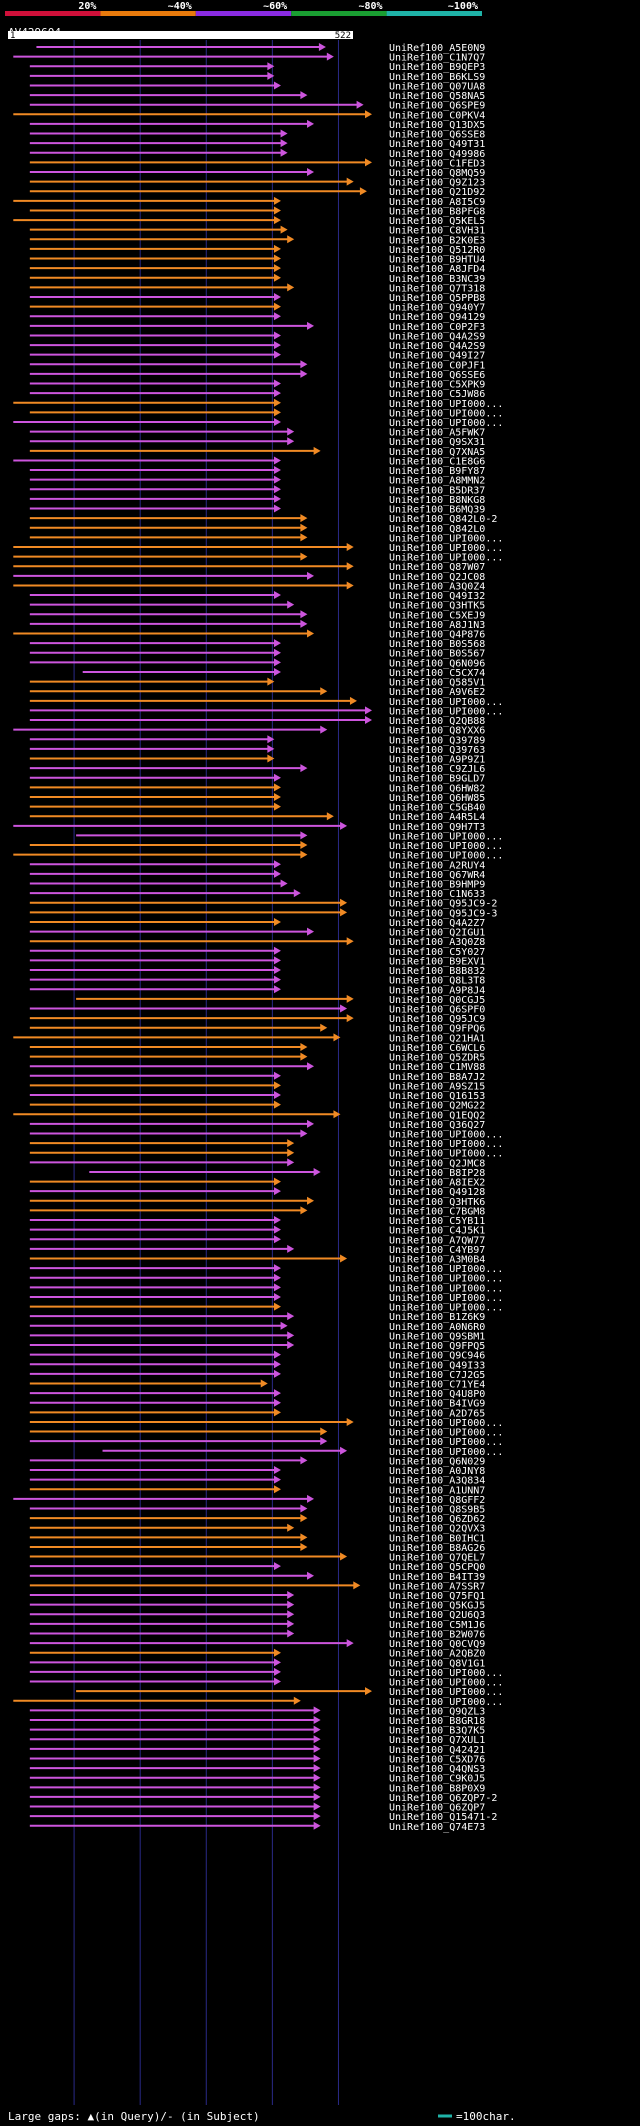  I want to click on hit-label: UniRef100_C4YB97, so click(437, 1250).